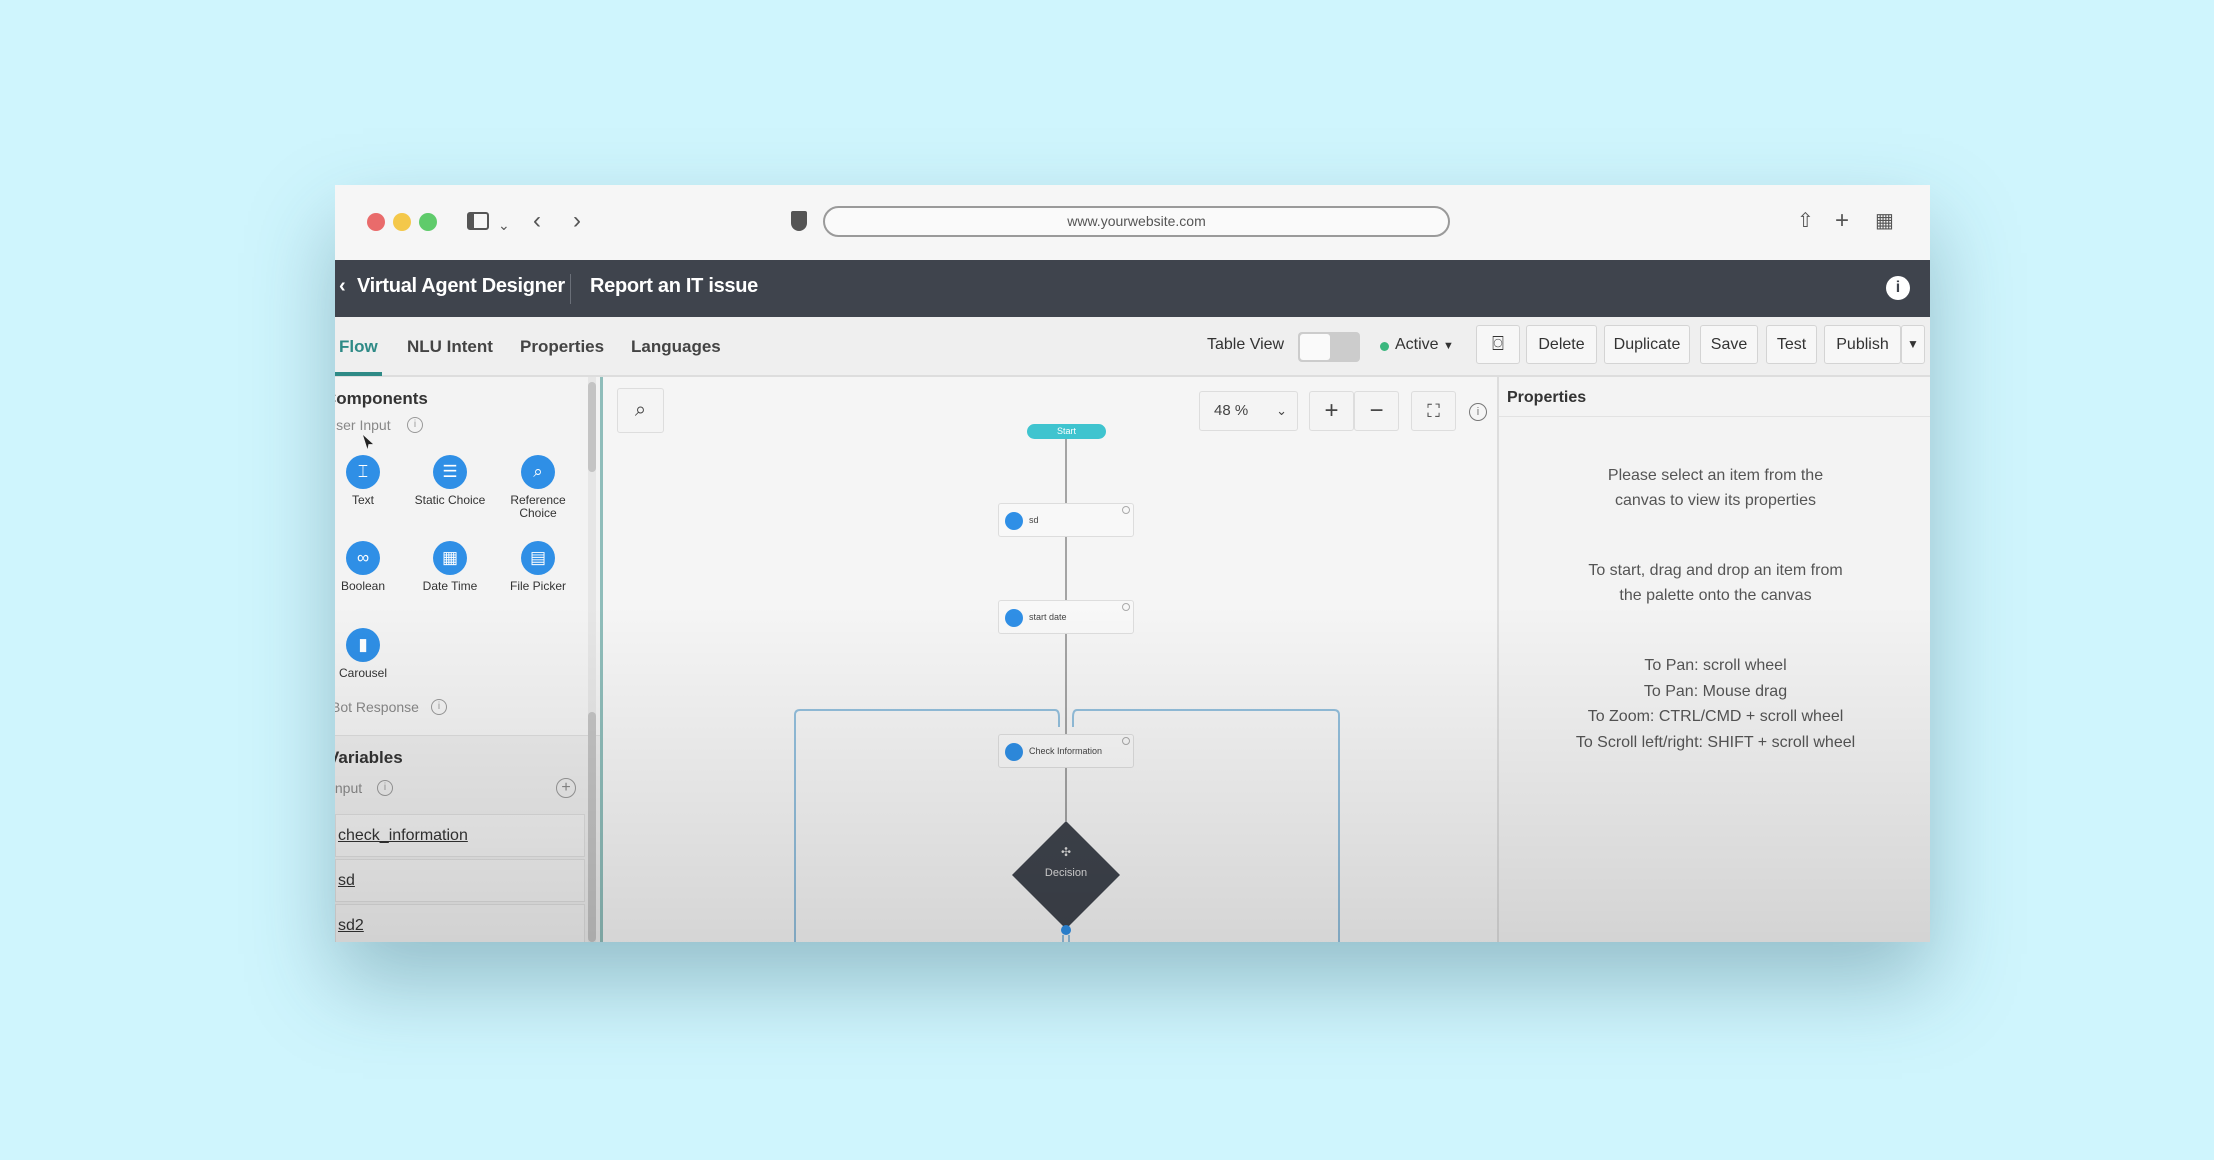 Image resolution: width=2214 pixels, height=1160 pixels. Describe the element at coordinates (369, 757) in the screenshot. I see `variables-heading: Variables` at that location.